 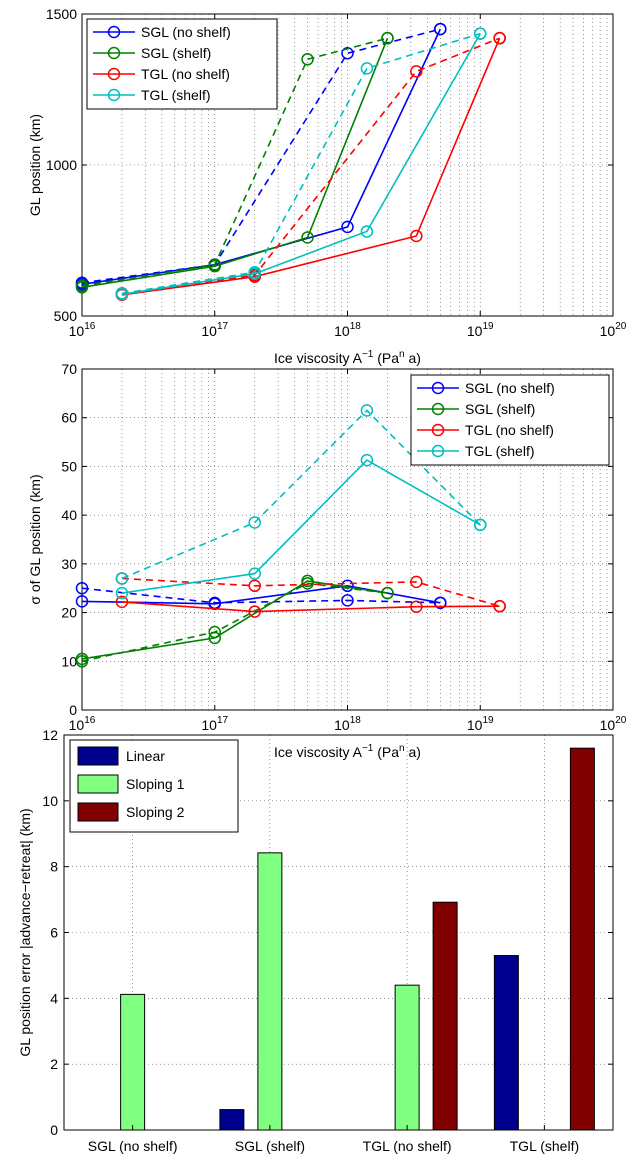 What do you see at coordinates (176, 53) in the screenshot?
I see `legend-label: SGL (shelf)` at bounding box center [176, 53].